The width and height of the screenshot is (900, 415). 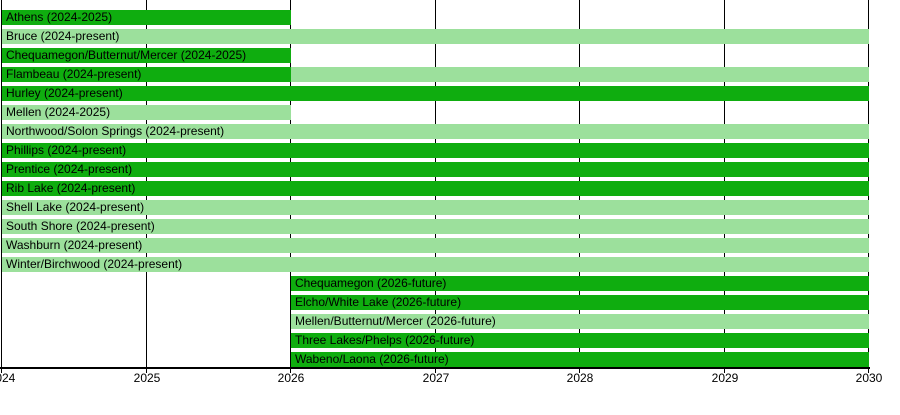 I want to click on bar-label: Winter/Birchwood (2024-present), so click(x=94, y=264).